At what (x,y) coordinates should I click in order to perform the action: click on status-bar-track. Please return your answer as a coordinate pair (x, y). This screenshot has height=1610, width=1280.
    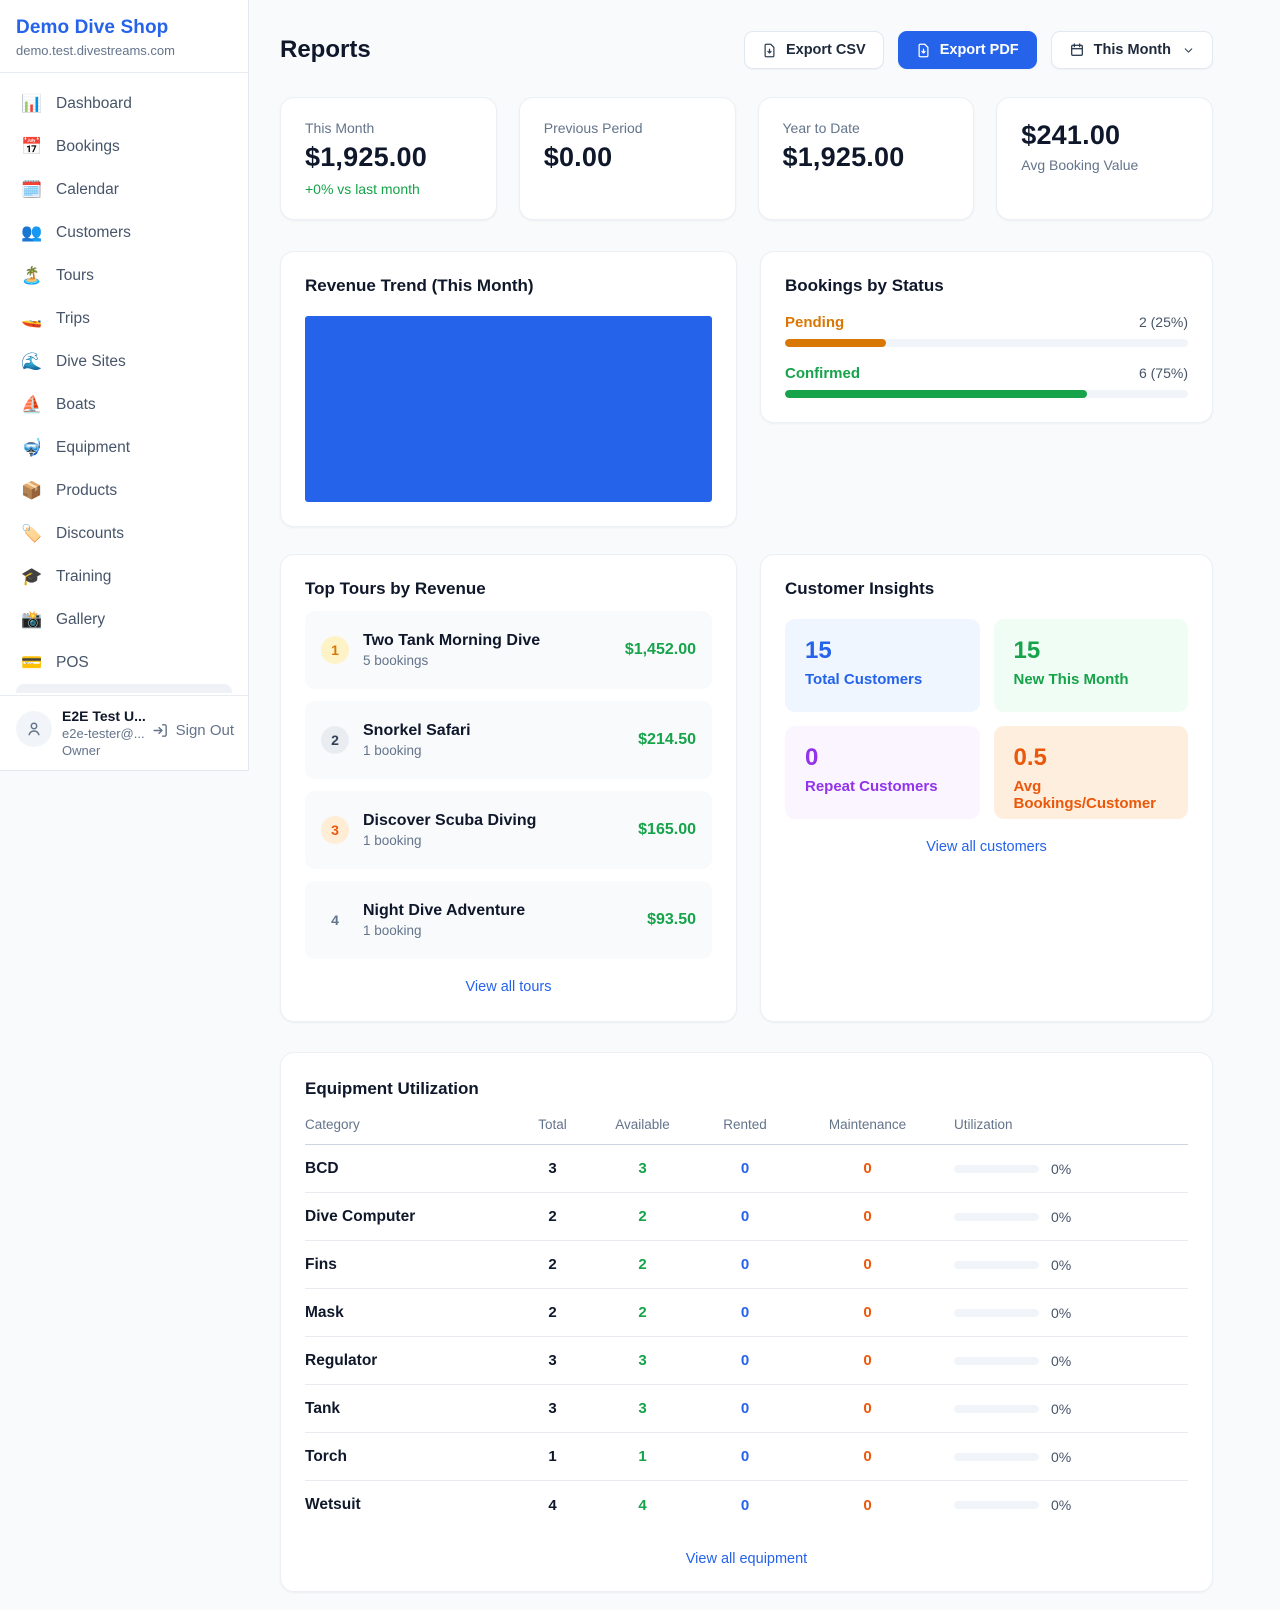
    Looking at the image, I should click on (986, 343).